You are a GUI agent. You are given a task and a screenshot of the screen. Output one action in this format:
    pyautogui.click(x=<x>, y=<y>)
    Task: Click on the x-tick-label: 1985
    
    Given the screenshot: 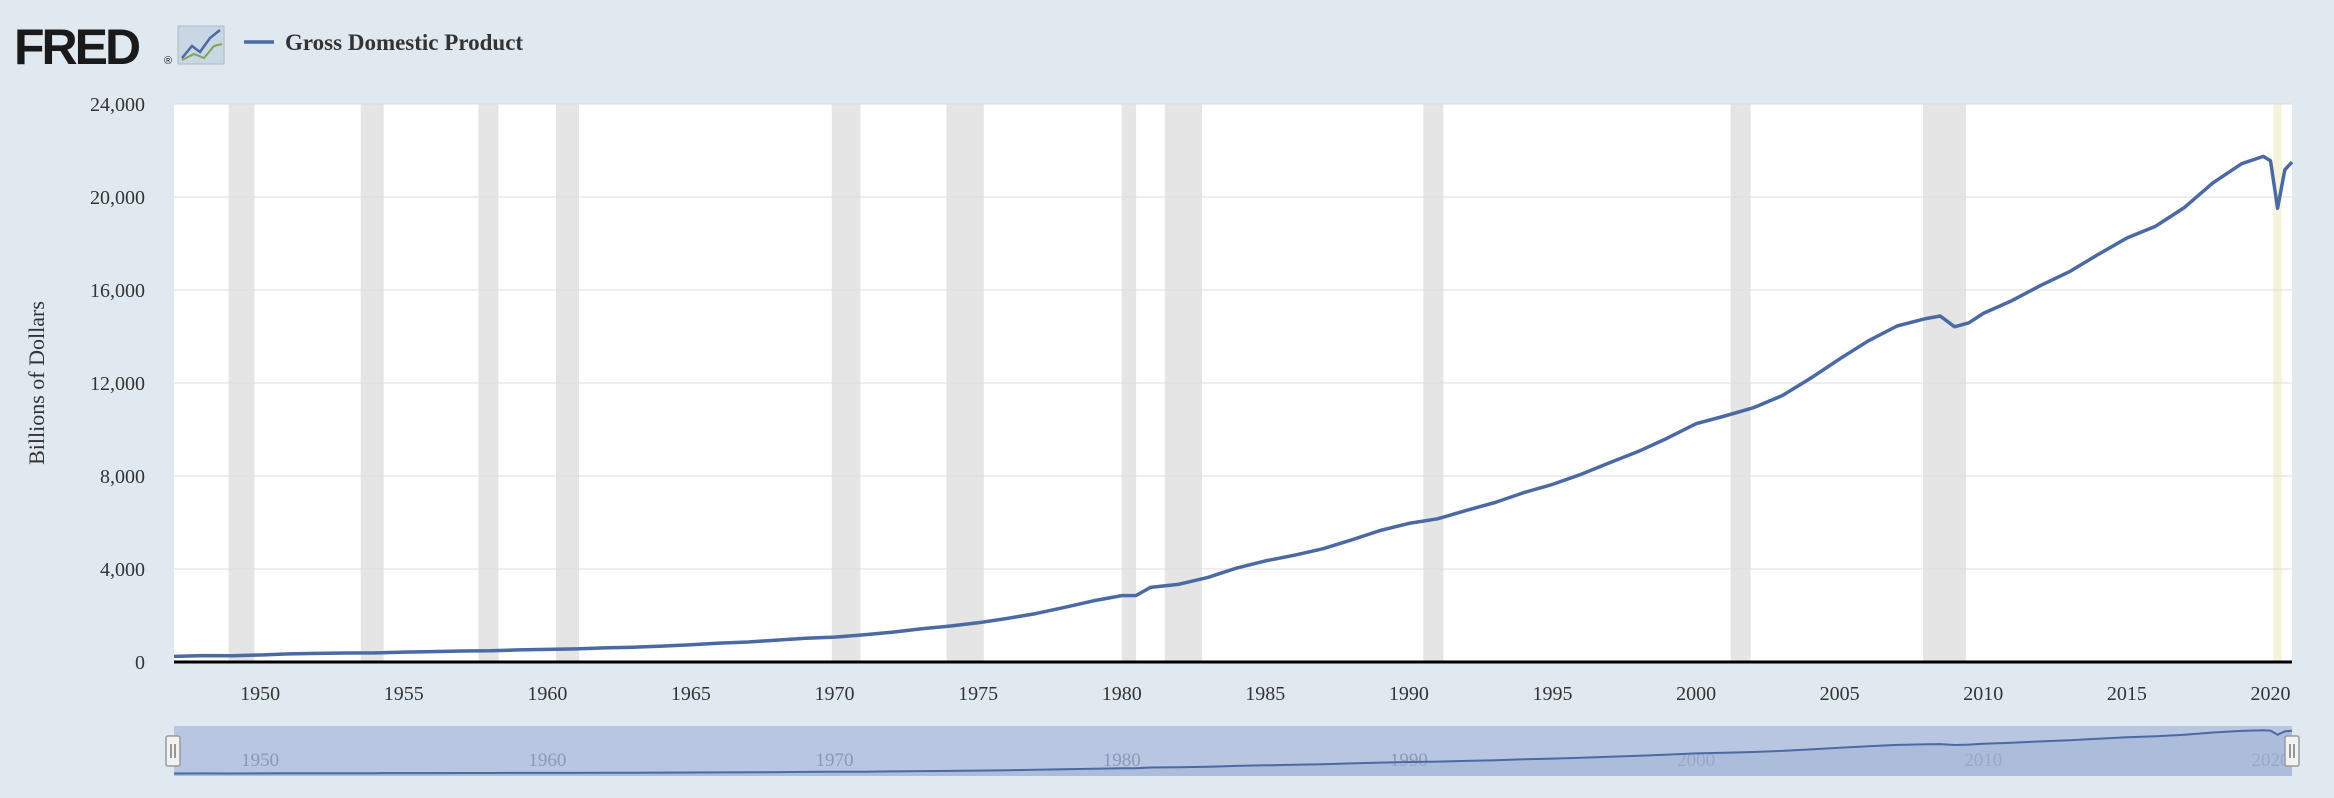 What is the action you would take?
    pyautogui.click(x=1265, y=694)
    